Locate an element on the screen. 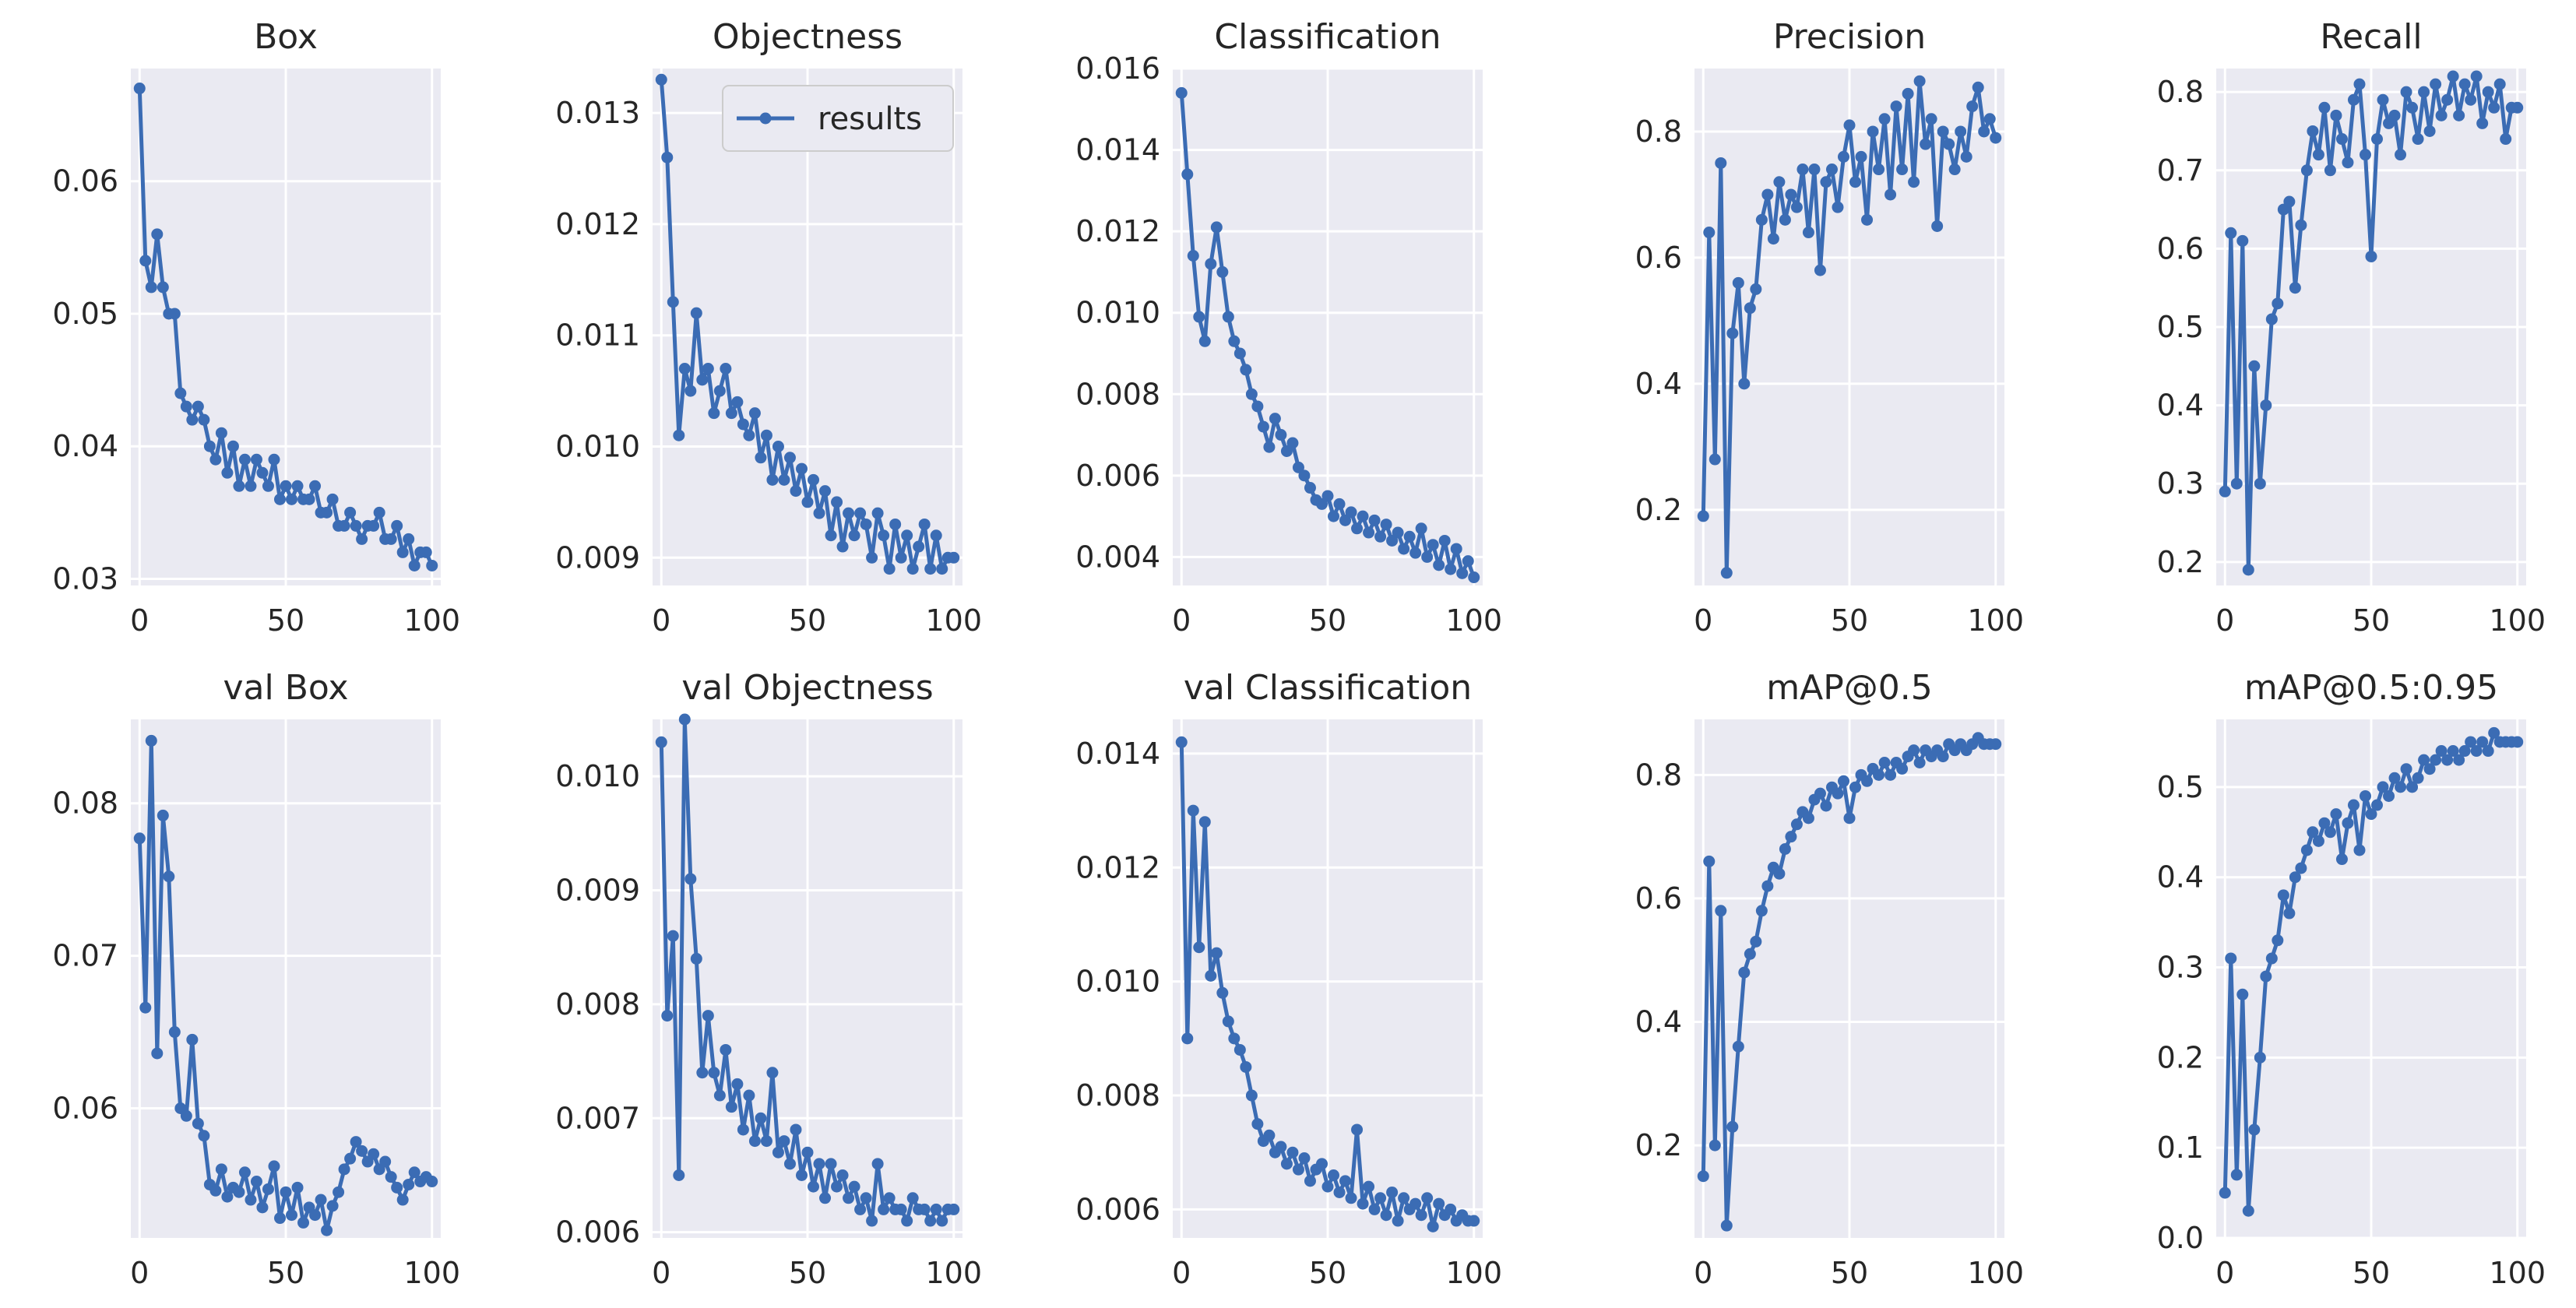 This screenshot has height=1308, width=2576. legend: results is located at coordinates (838, 119).